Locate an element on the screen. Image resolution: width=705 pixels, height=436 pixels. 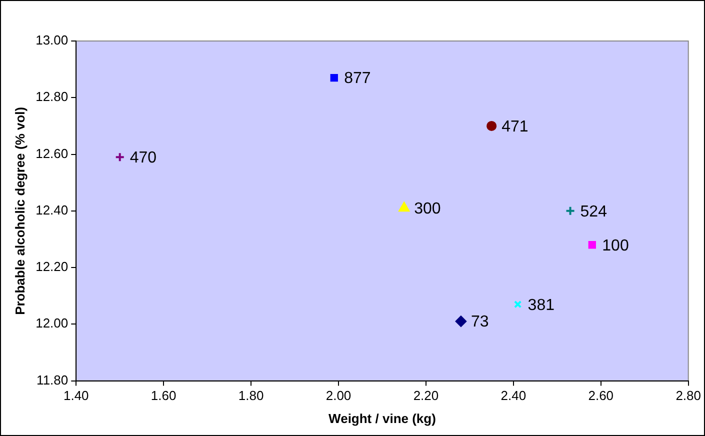
y-tick-label: 11.80 is located at coordinates (52, 380).